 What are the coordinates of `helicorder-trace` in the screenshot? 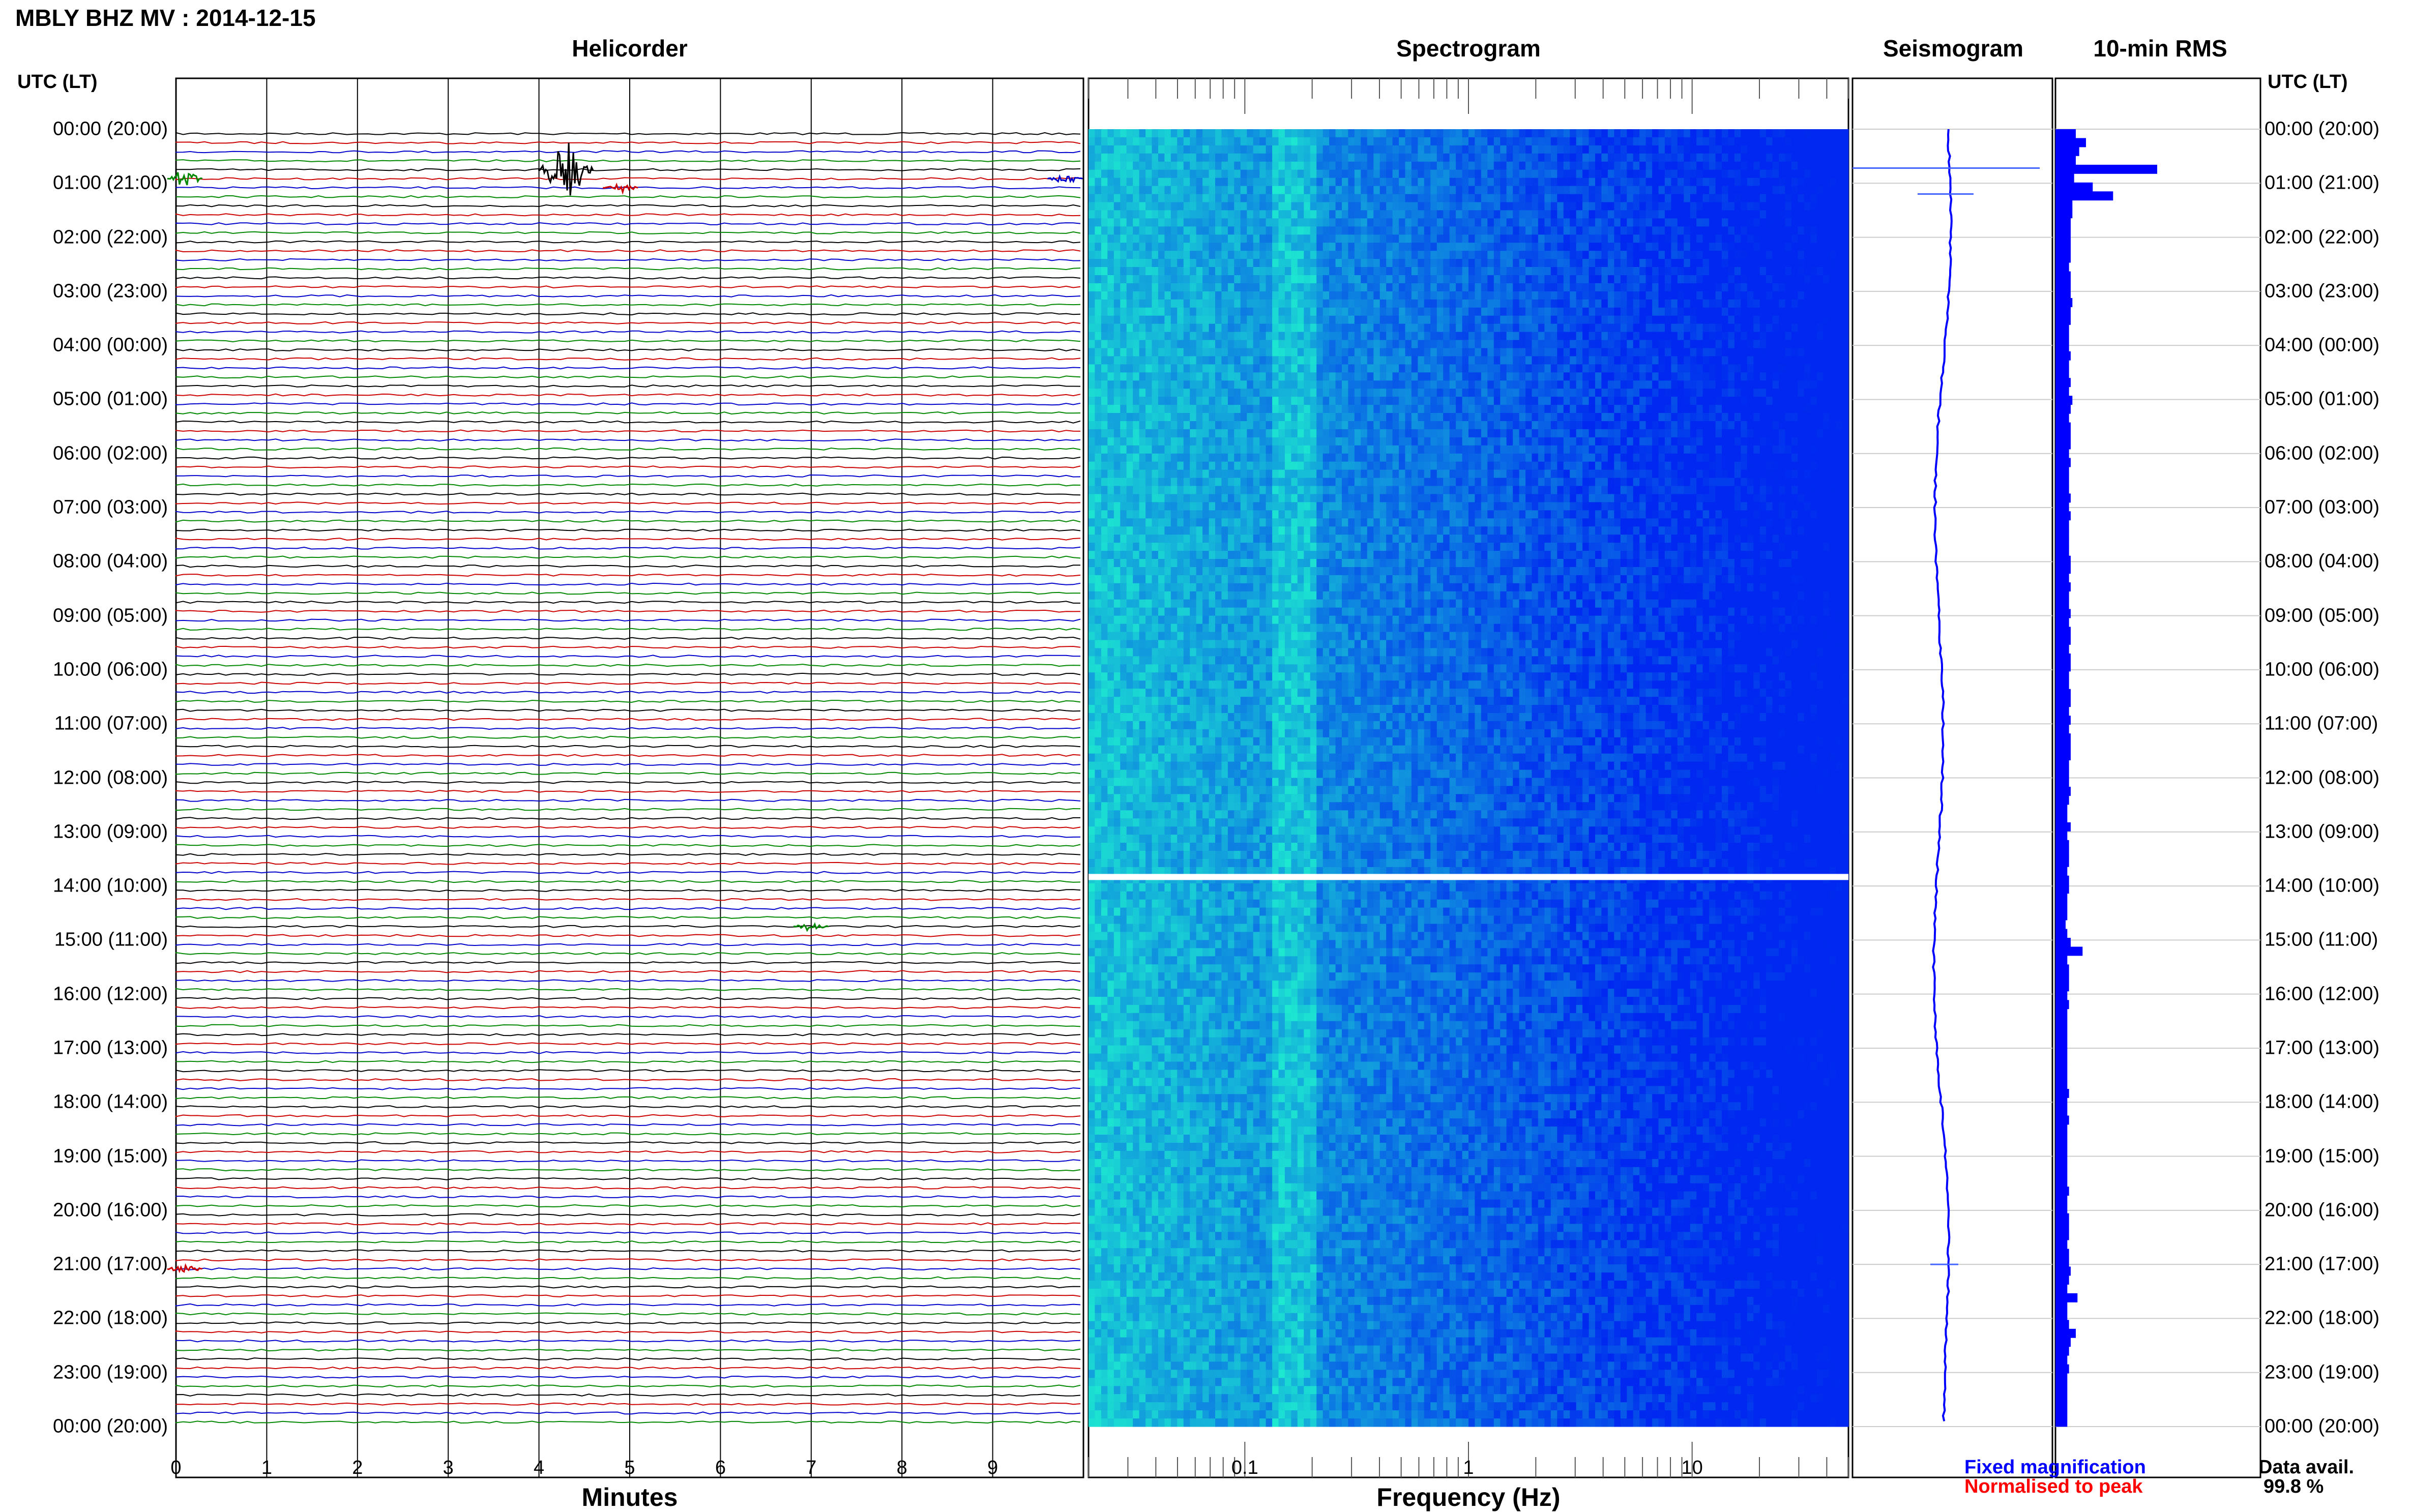 It's located at (628, 251).